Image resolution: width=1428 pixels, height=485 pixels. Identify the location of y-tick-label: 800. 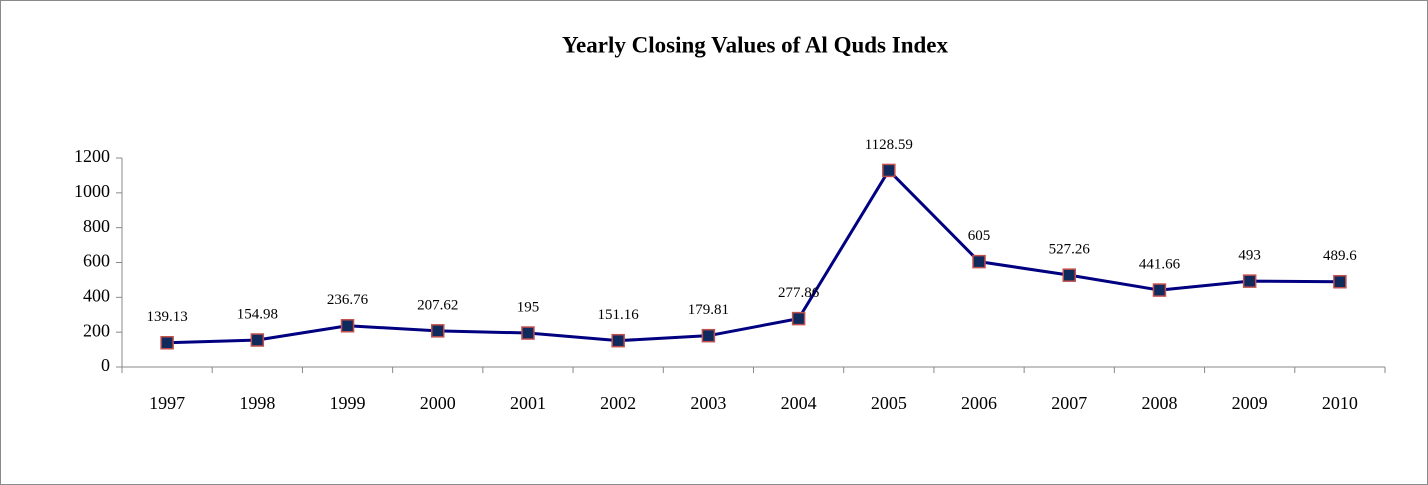
(96, 226).